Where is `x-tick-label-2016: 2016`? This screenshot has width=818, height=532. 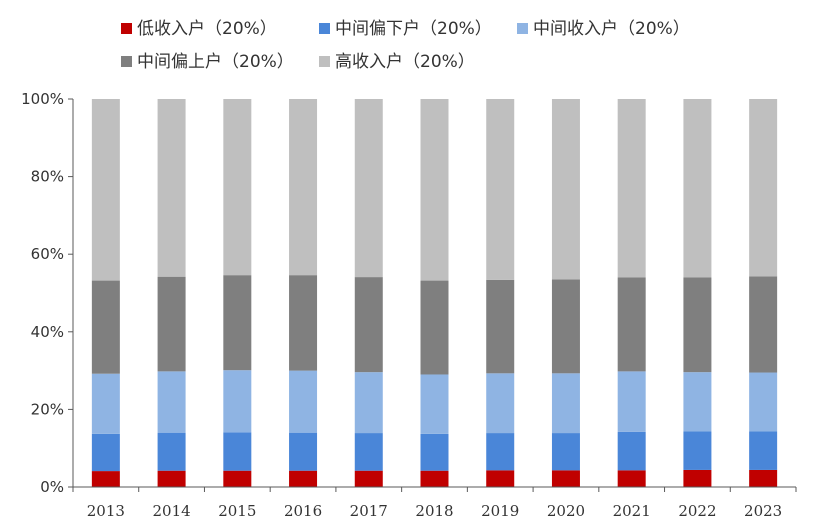
x-tick-label-2016: 2016 is located at coordinates (303, 511).